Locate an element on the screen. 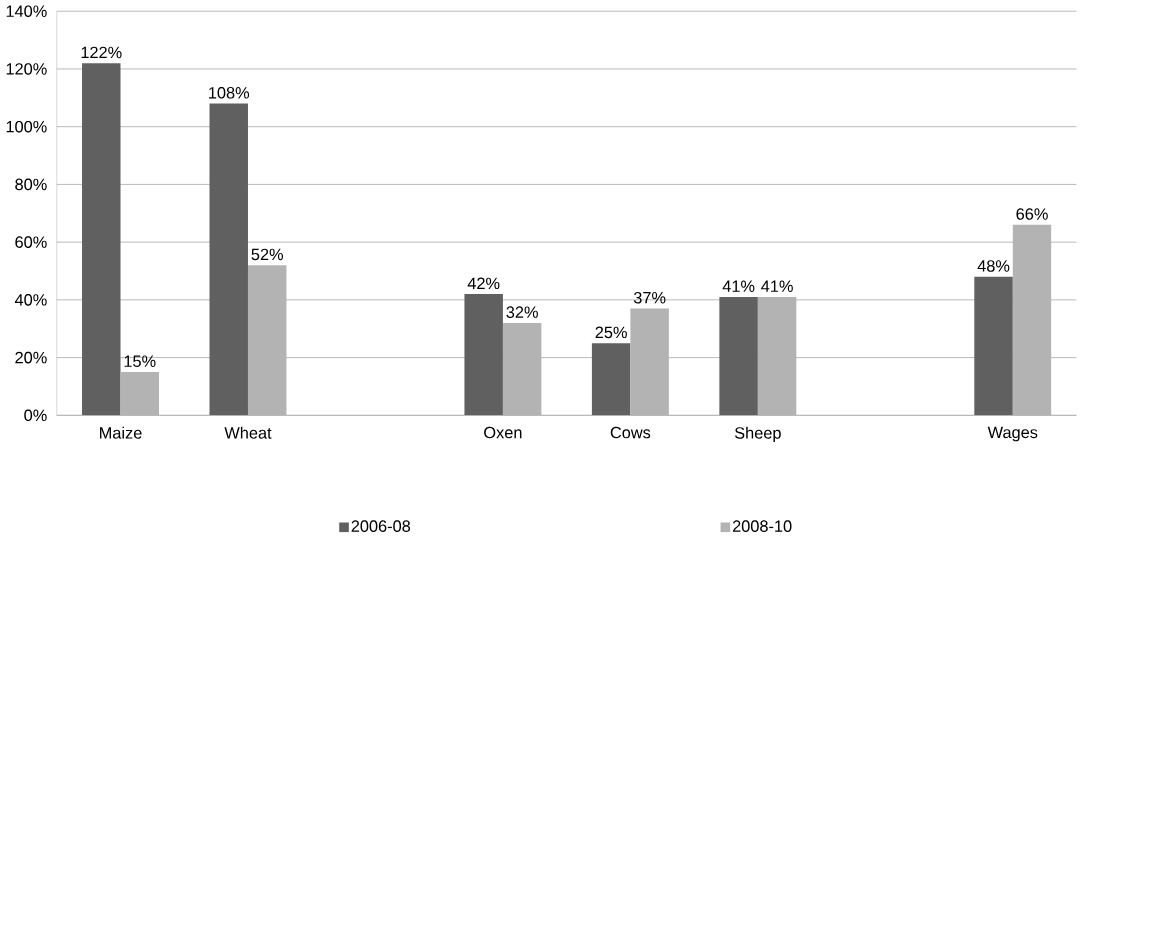 The width and height of the screenshot is (1161, 943). y-tick-label: 140% is located at coordinates (26, 11).